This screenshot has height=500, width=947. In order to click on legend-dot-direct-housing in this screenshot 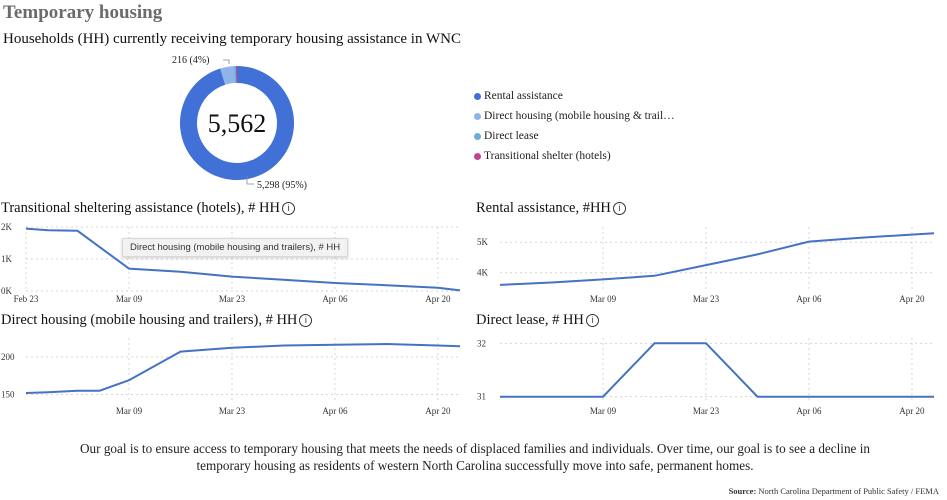, I will do `click(477, 116)`.